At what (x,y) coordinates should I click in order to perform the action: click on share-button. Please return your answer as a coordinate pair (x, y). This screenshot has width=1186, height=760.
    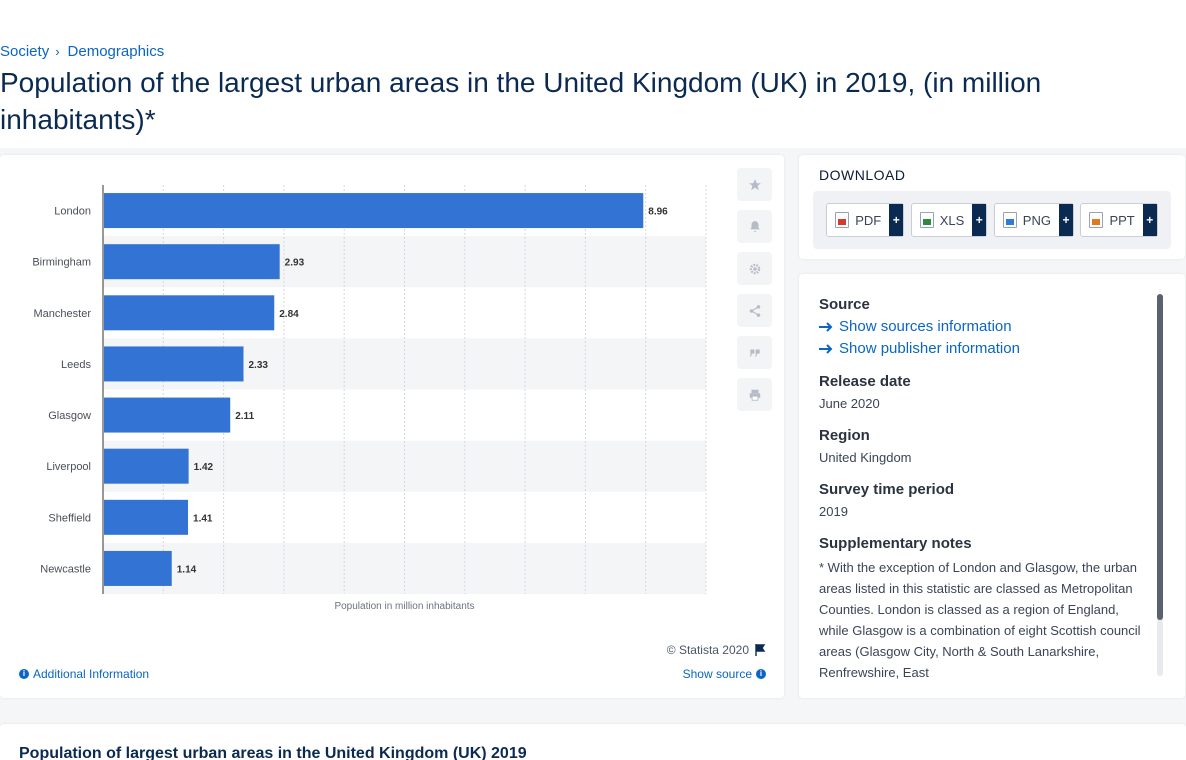
    Looking at the image, I should click on (754, 310).